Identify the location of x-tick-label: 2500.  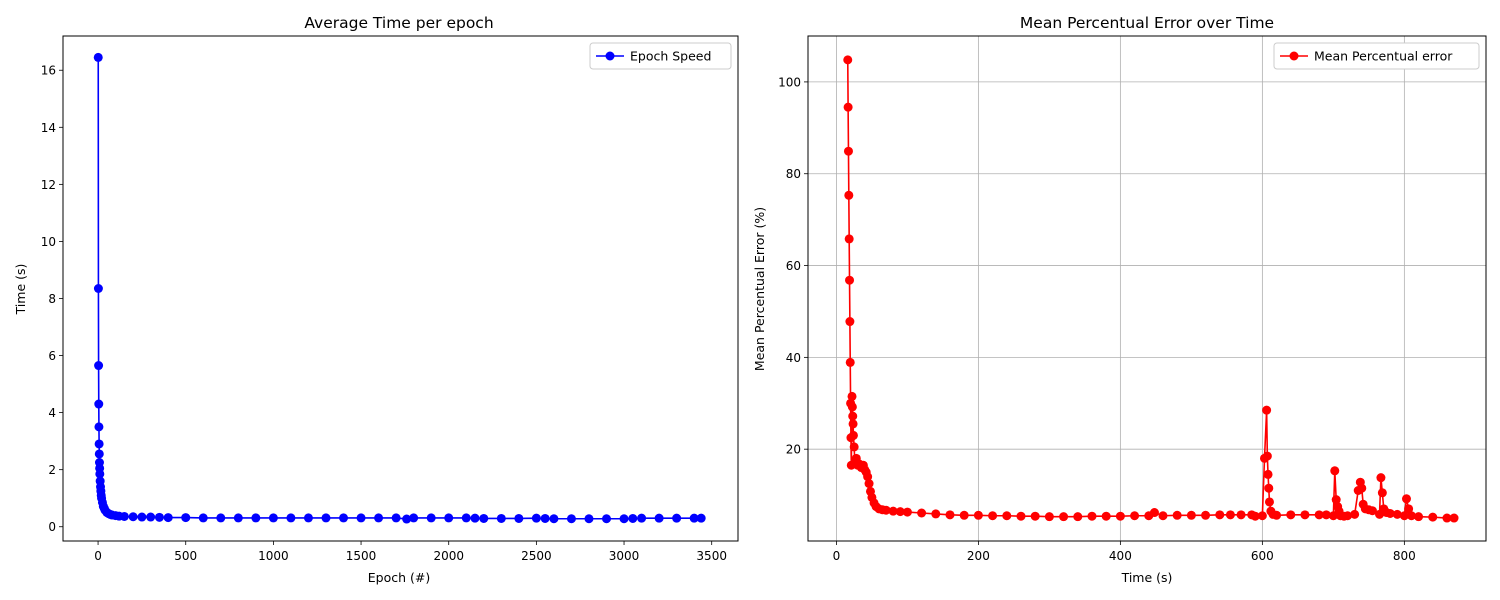
(536, 556).